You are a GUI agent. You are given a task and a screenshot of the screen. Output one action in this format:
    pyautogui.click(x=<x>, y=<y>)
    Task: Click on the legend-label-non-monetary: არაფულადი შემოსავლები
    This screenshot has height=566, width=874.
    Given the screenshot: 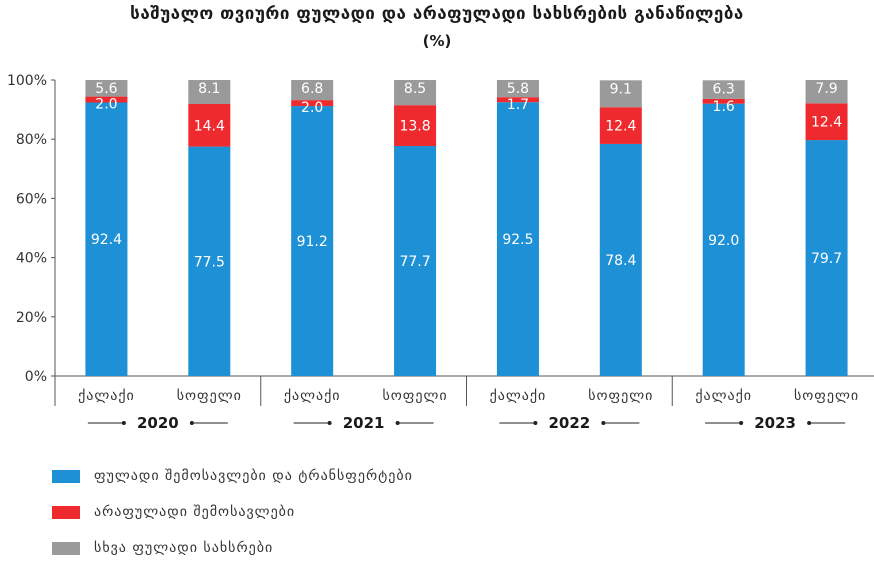 What is the action you would take?
    pyautogui.click(x=195, y=512)
    